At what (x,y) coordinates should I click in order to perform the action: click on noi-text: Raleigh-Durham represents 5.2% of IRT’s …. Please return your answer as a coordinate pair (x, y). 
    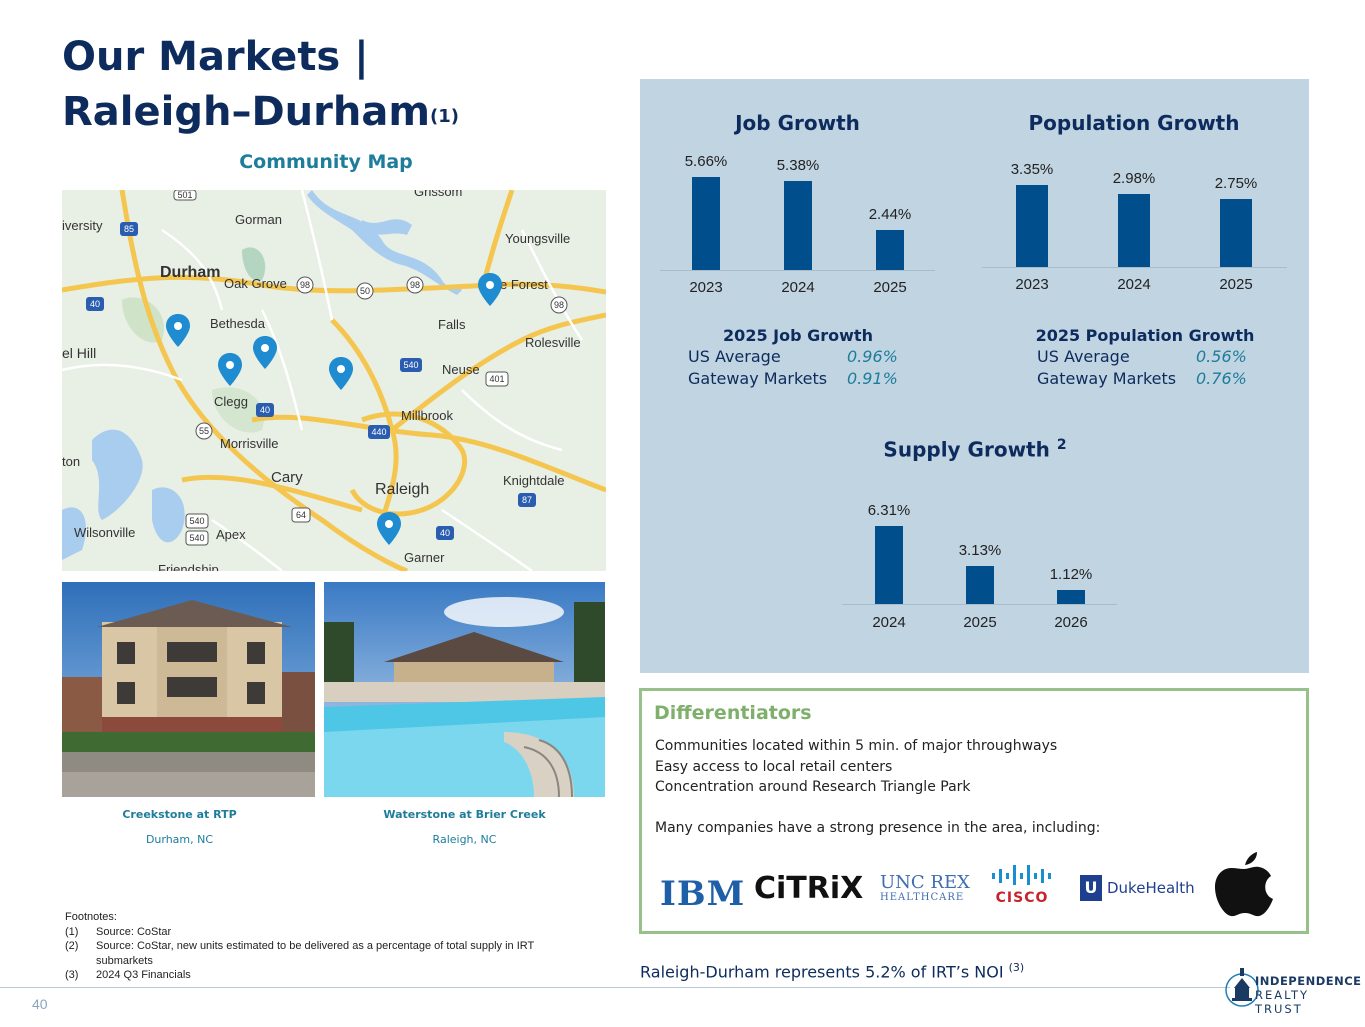
    Looking at the image, I should click on (824, 972).